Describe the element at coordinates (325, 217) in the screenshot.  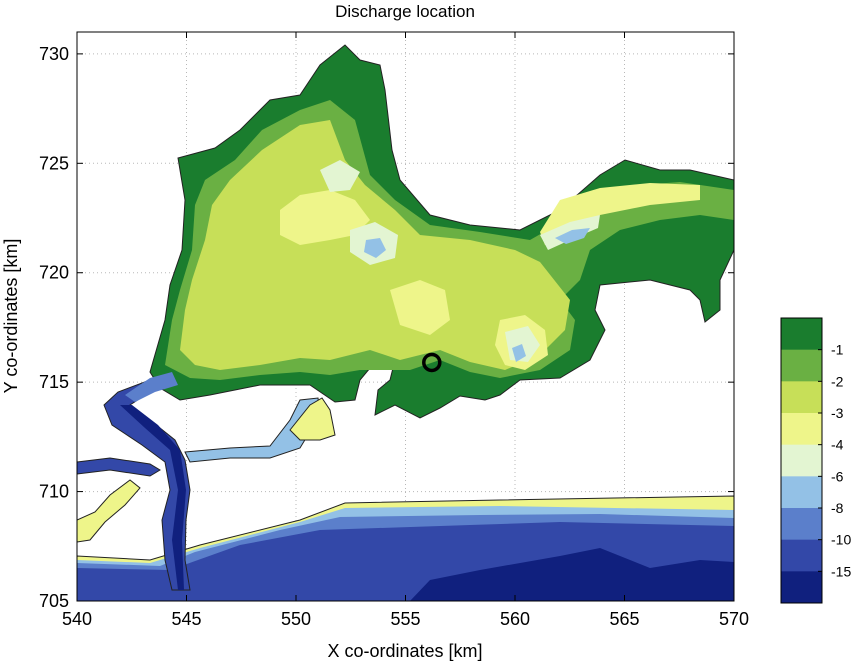
I see `shoal-patch-a` at that location.